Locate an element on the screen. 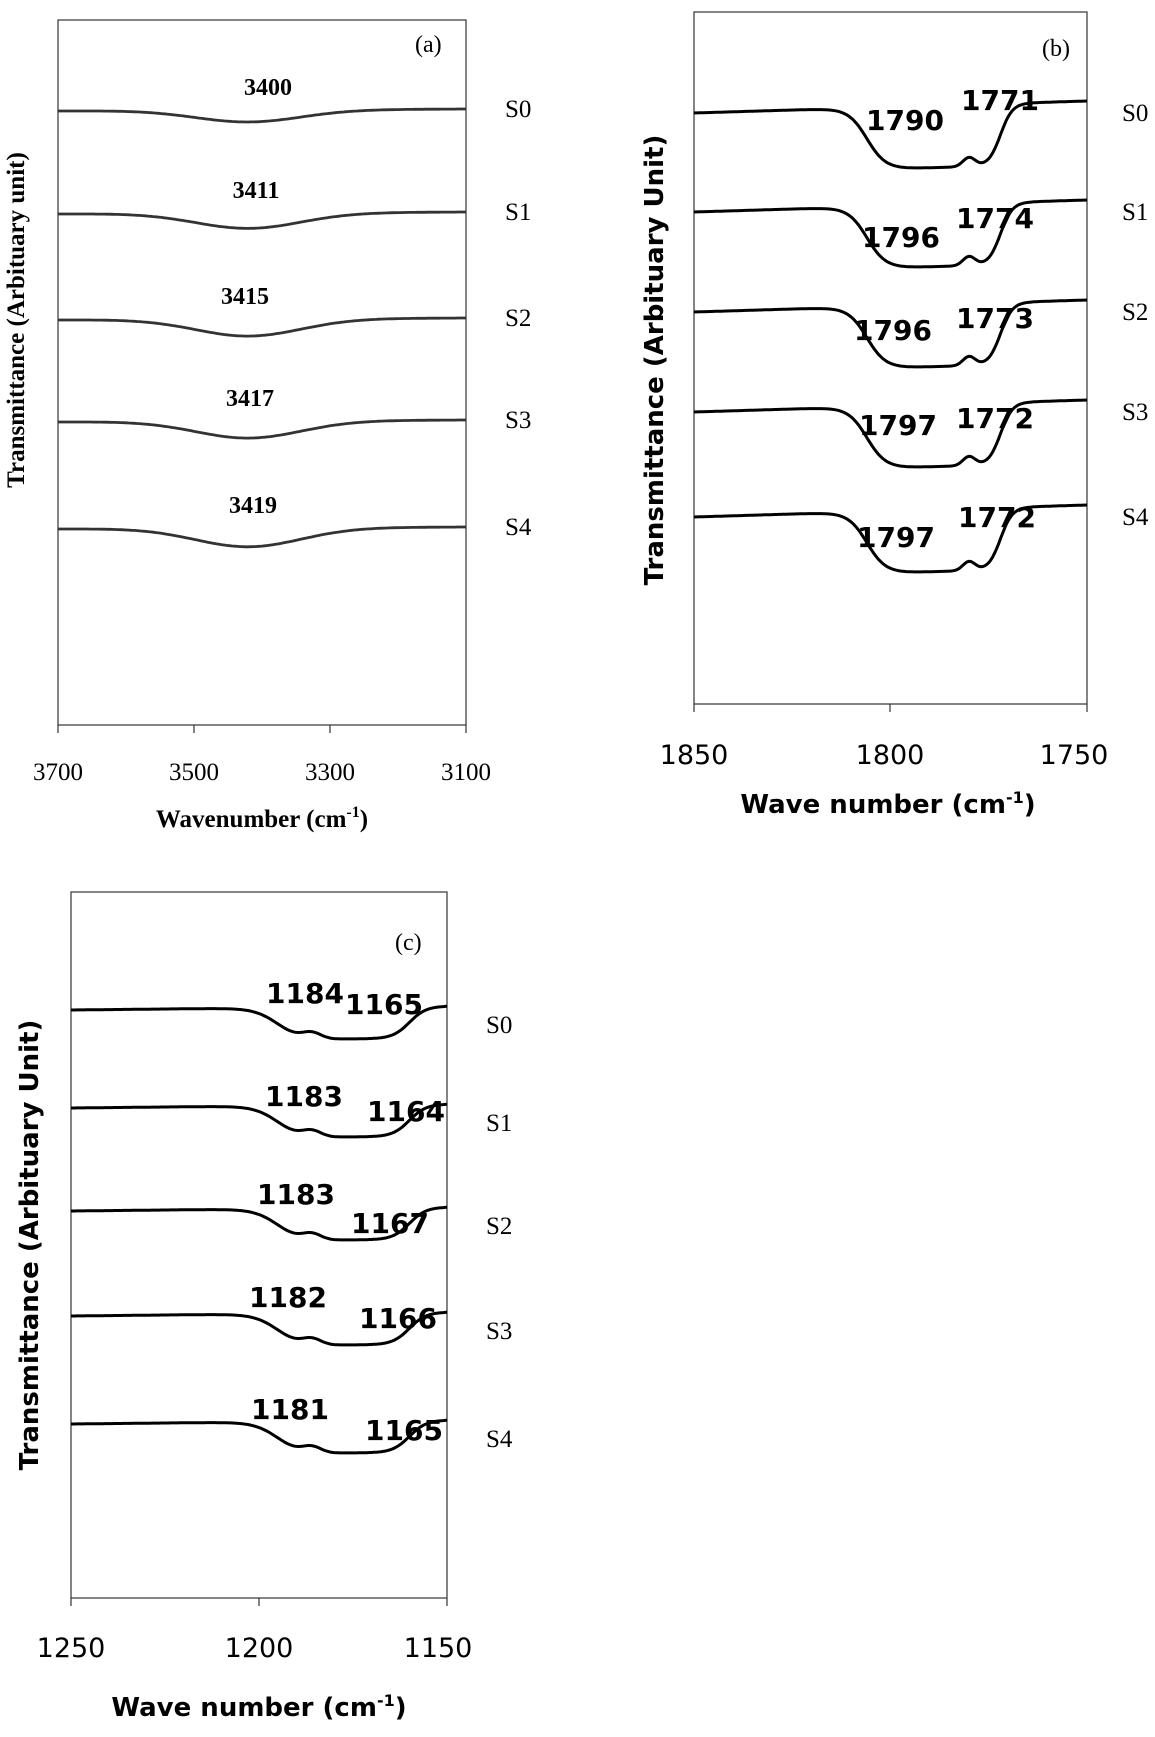  panel-c-label: (c) is located at coordinates (408, 943).